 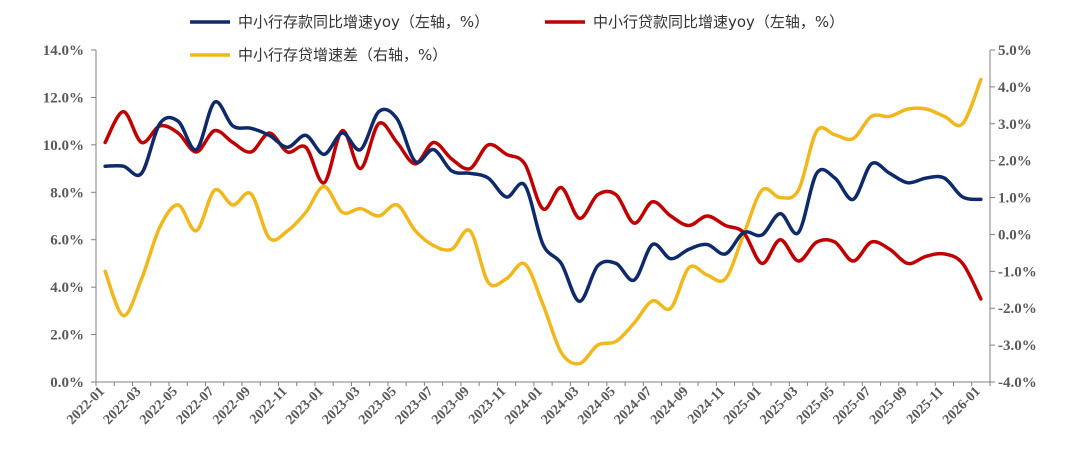 What do you see at coordinates (1015, 235) in the screenshot?
I see `right-tick-label: 0.0%` at bounding box center [1015, 235].